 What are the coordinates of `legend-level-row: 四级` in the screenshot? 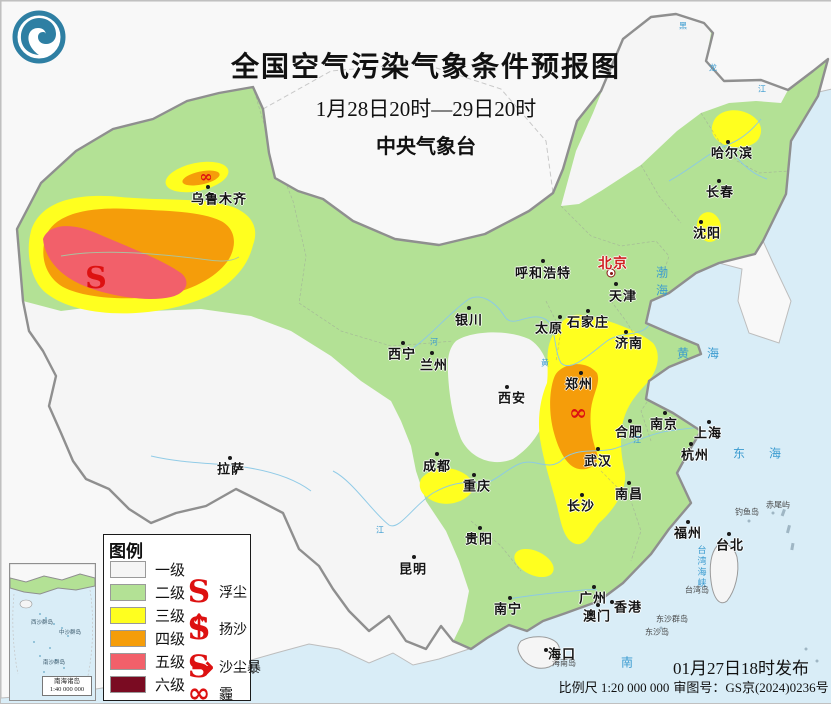 It's located at (147, 638).